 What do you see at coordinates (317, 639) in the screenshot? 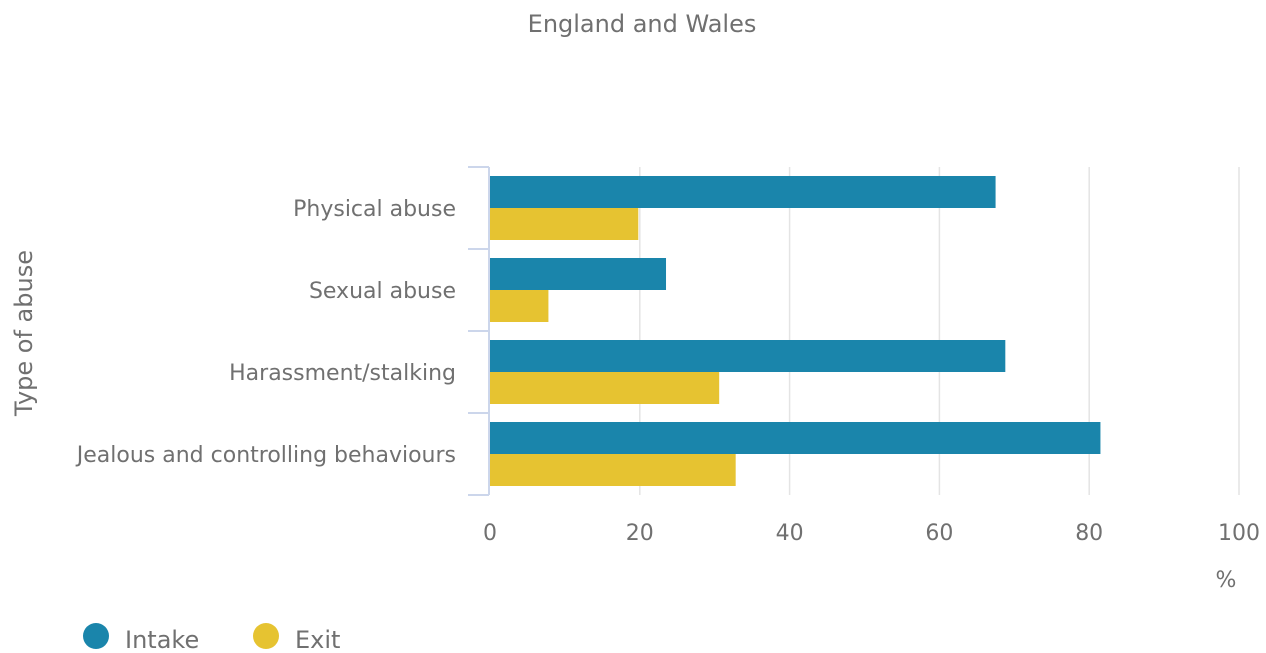
I see `legend-label: Exit` at bounding box center [317, 639].